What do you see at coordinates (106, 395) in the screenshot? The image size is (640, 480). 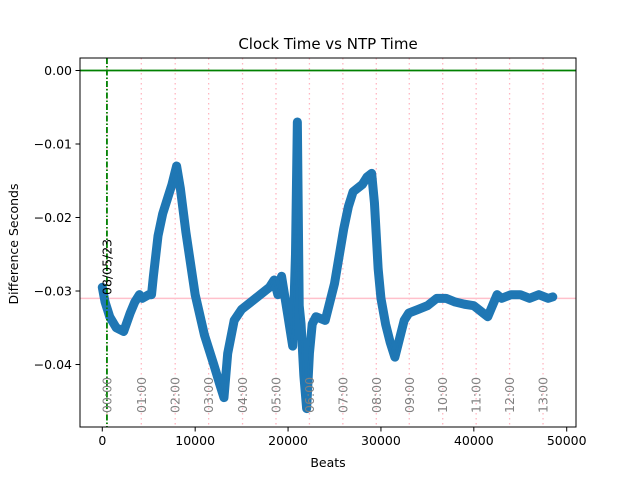 I see `hour-marker-label: 00:00` at bounding box center [106, 395].